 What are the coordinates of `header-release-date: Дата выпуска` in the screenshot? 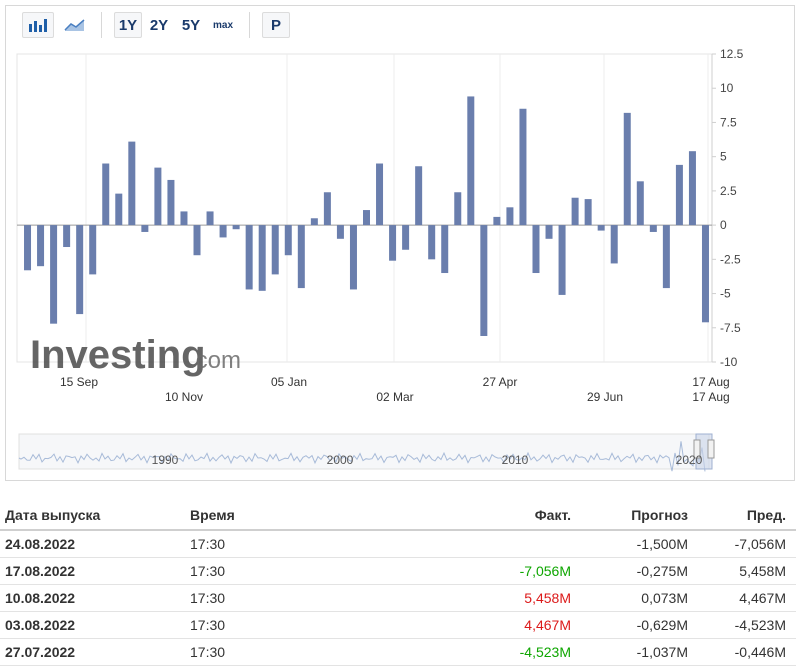 It's located at (95, 515).